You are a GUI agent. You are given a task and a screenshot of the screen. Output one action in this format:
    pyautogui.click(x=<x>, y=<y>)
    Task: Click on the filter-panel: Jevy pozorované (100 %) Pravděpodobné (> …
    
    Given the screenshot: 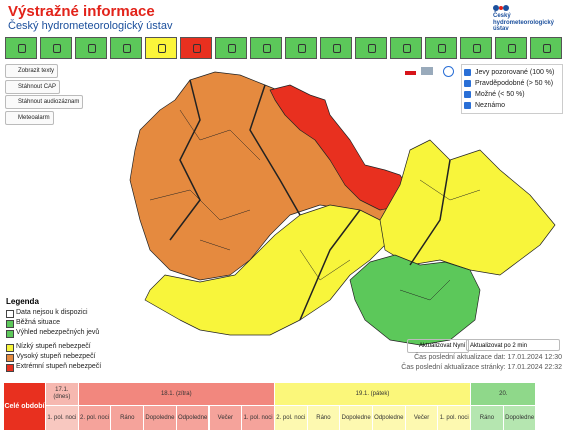 What is the action you would take?
    pyautogui.click(x=512, y=89)
    